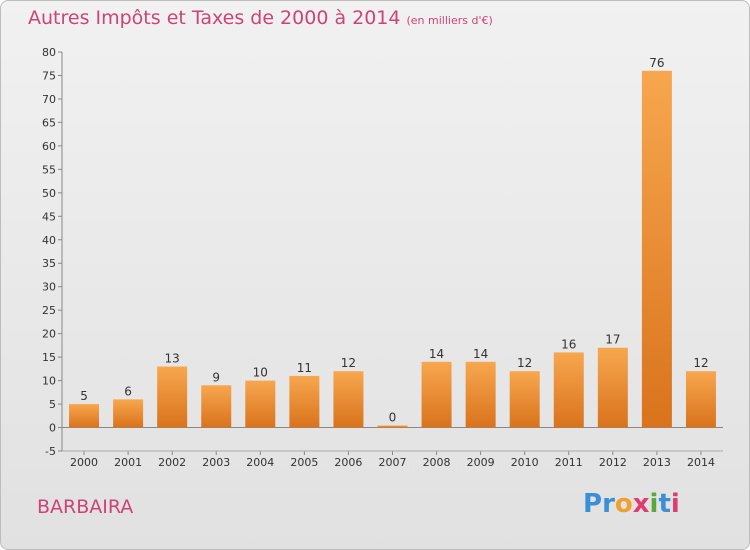 The height and width of the screenshot is (550, 750). Describe the element at coordinates (664, 504) in the screenshot. I see `logo-letter: t` at that location.